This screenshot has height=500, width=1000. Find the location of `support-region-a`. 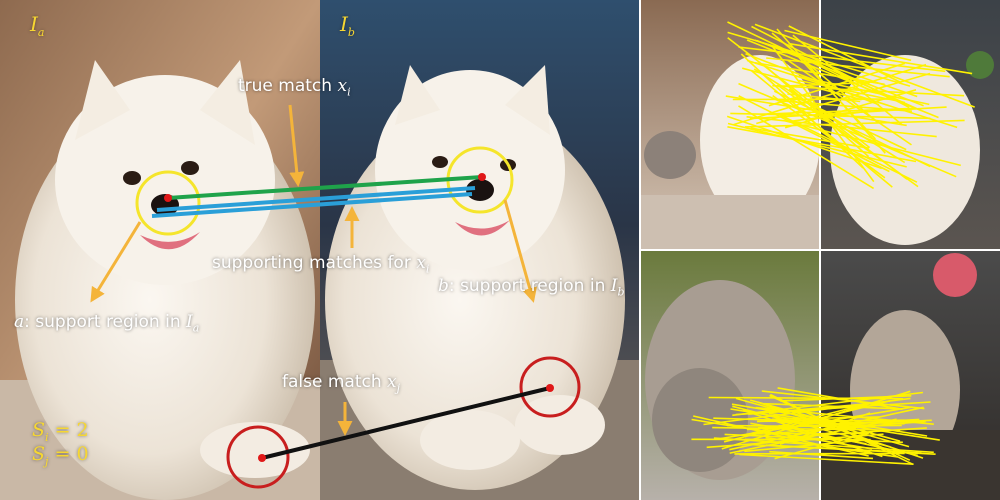

support-region-a is located at coordinates (168, 203).